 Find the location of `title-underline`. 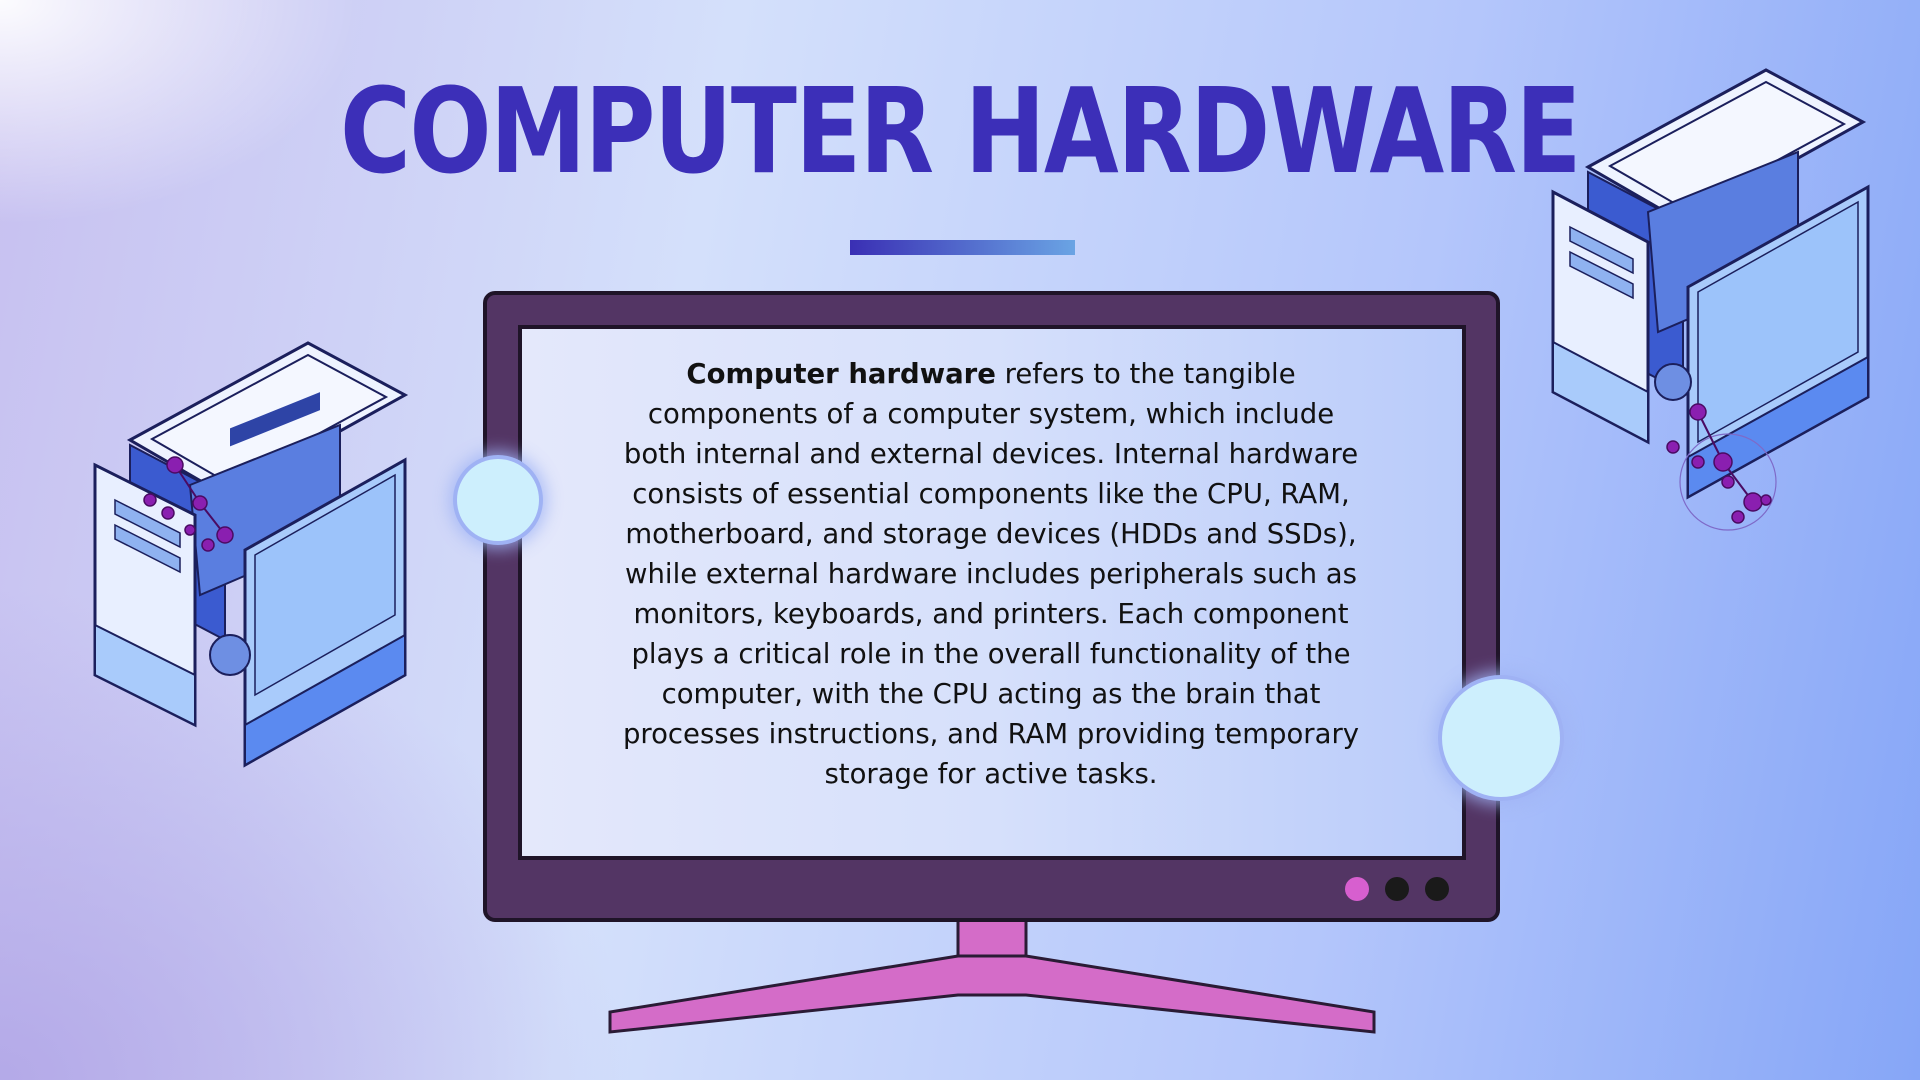

title-underline is located at coordinates (962, 247).